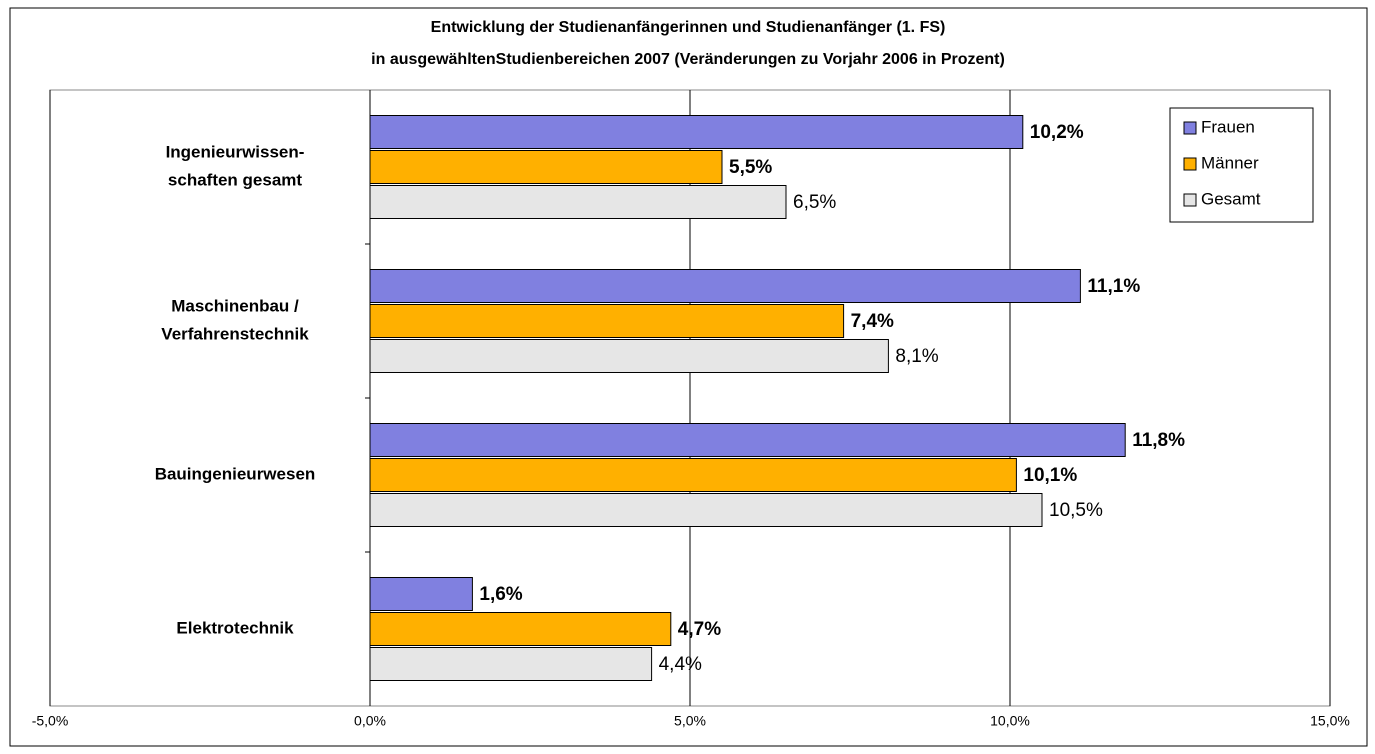 Image resolution: width=1375 pixels, height=754 pixels. What do you see at coordinates (500, 594) in the screenshot?
I see `value-label: 1,6%` at bounding box center [500, 594].